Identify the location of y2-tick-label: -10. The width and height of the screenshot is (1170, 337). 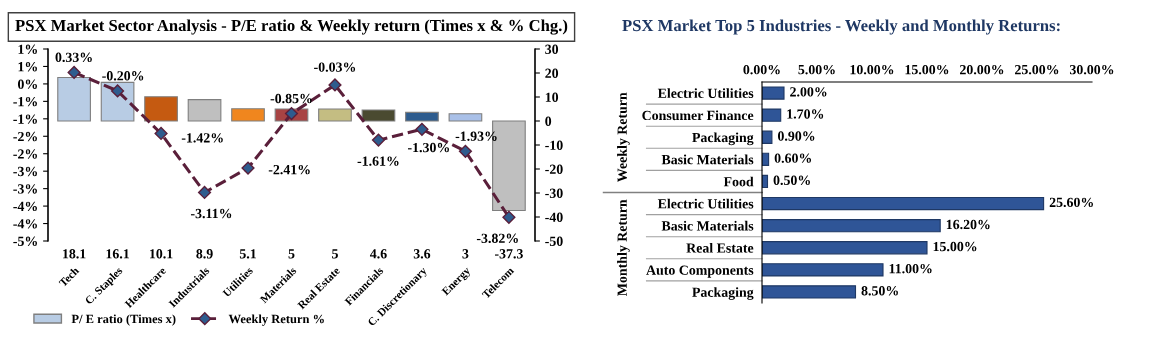
(554, 145).